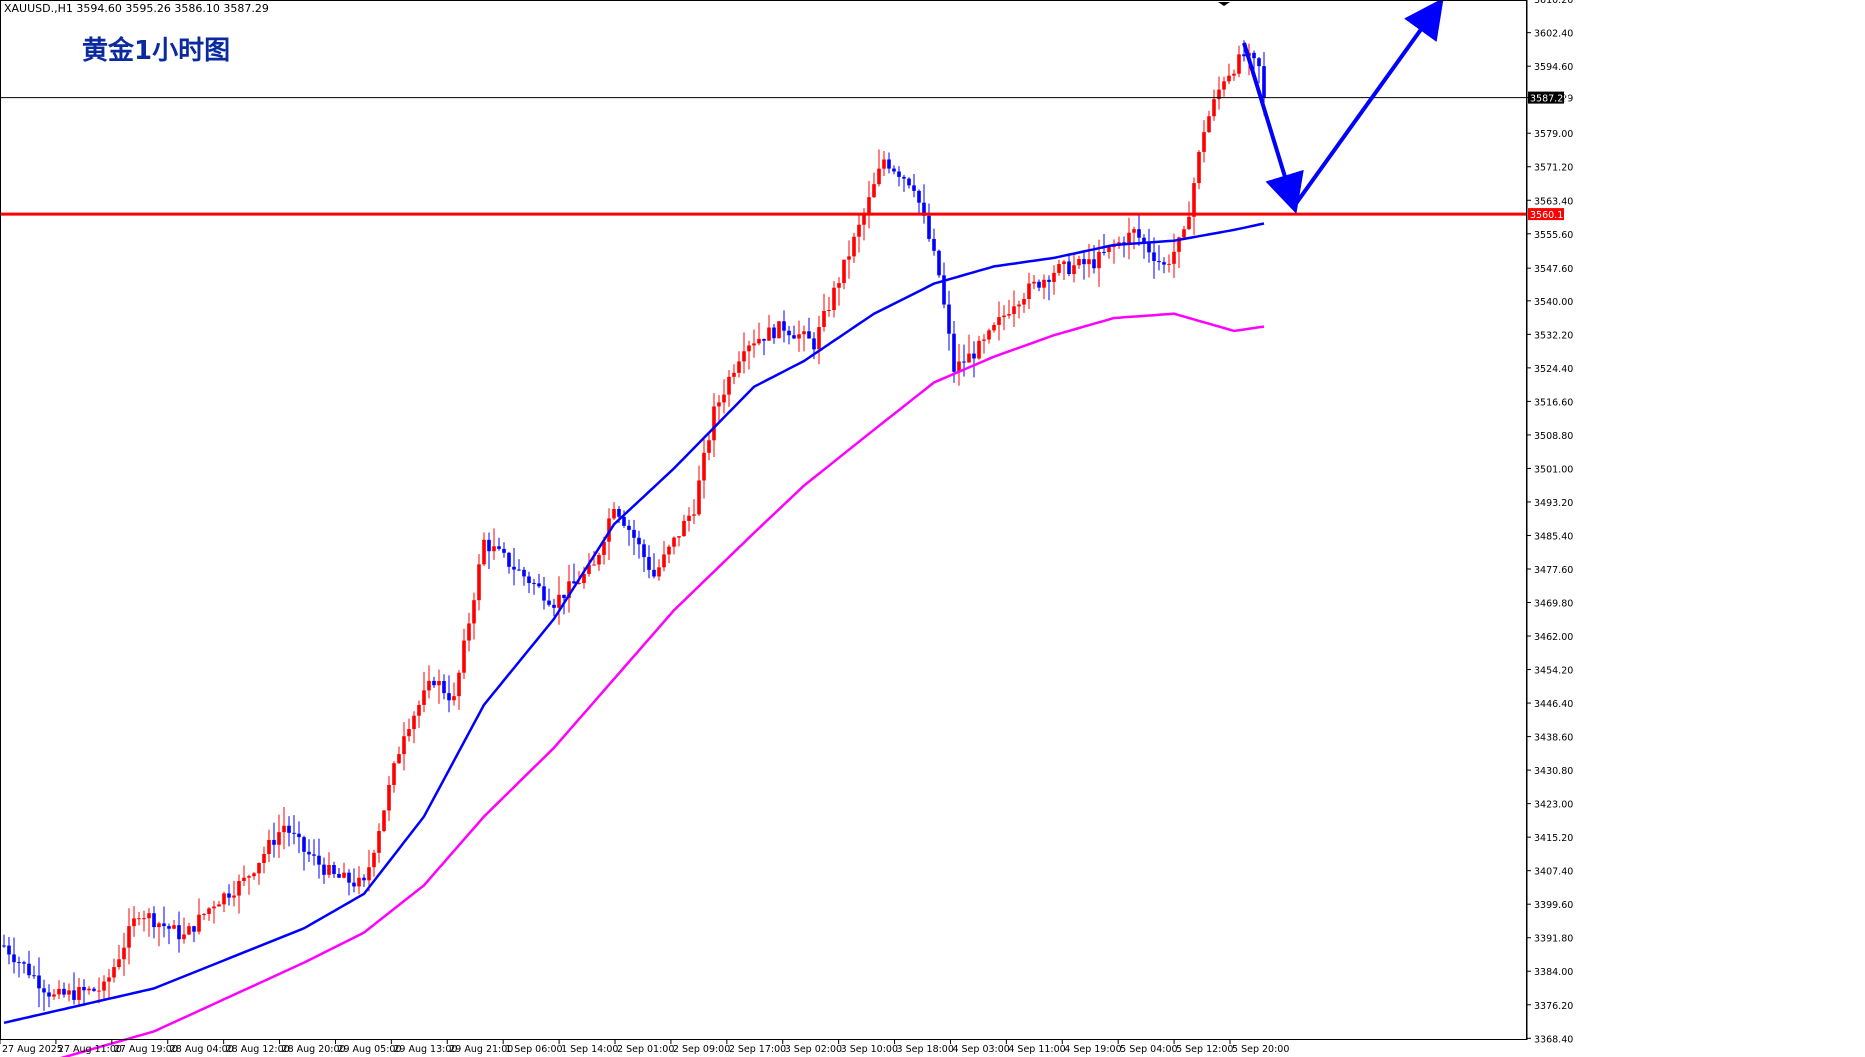 This screenshot has width=1865, height=1057. I want to click on x-tick-label: 3 Sep 10:00, so click(869, 1049).